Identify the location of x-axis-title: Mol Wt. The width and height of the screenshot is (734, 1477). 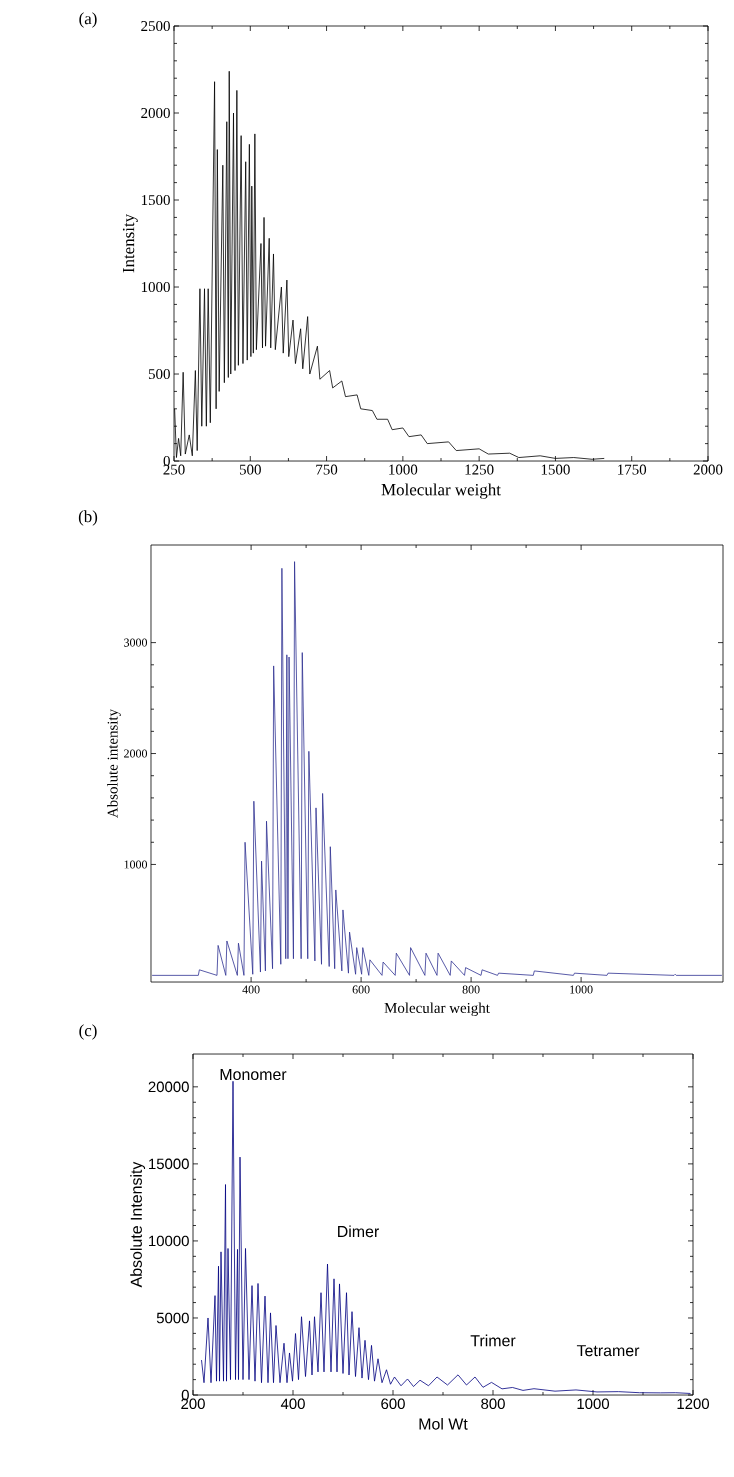
(443, 1423).